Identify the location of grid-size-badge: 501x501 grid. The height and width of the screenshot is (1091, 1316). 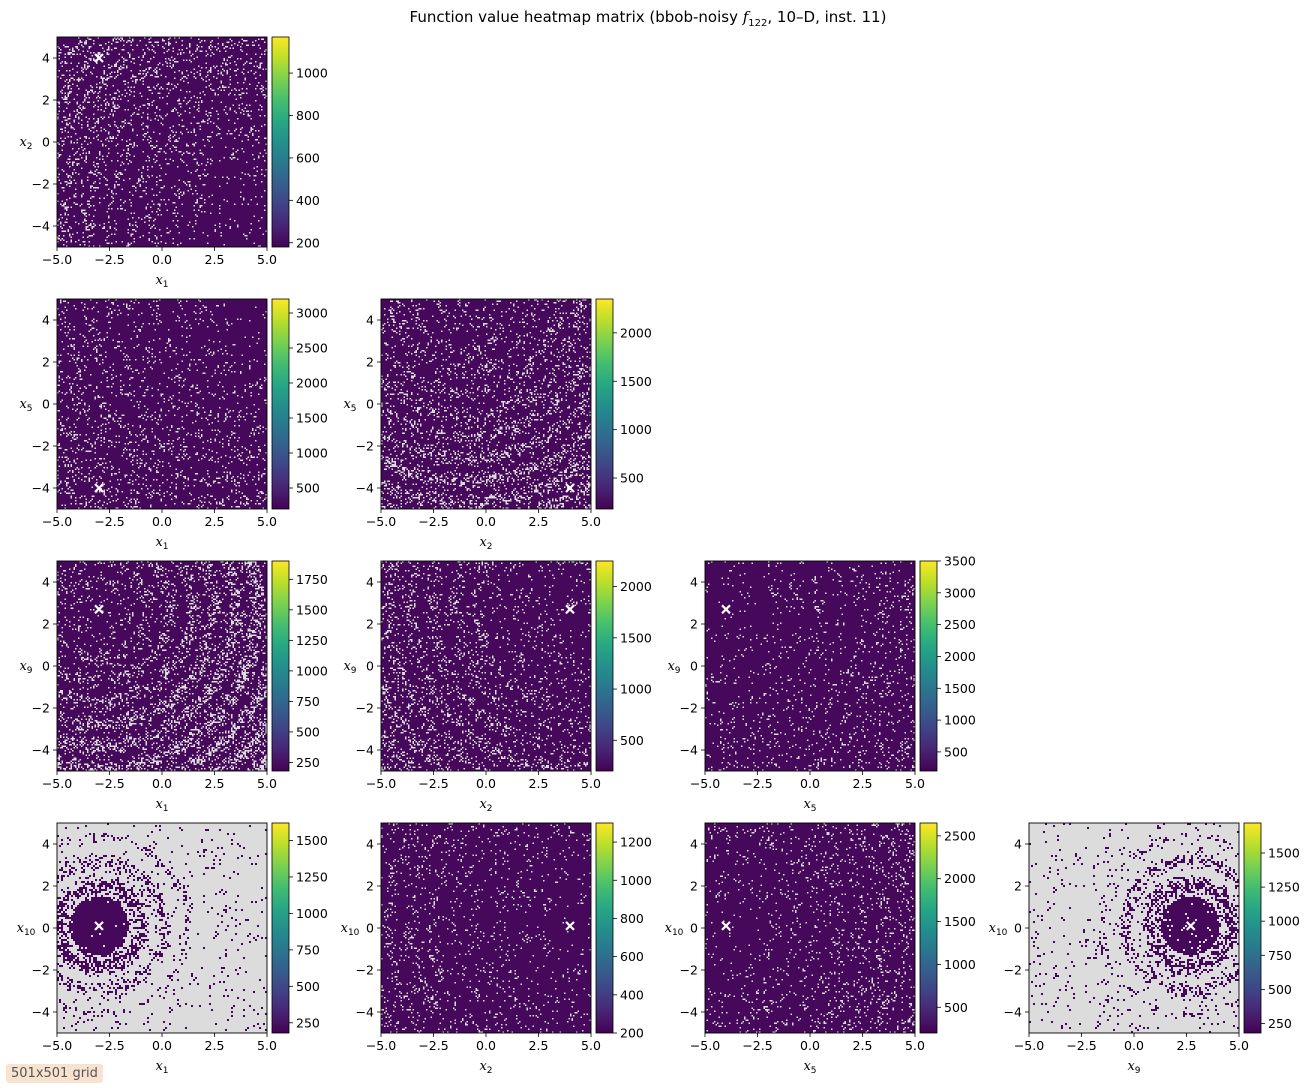
(54, 1073).